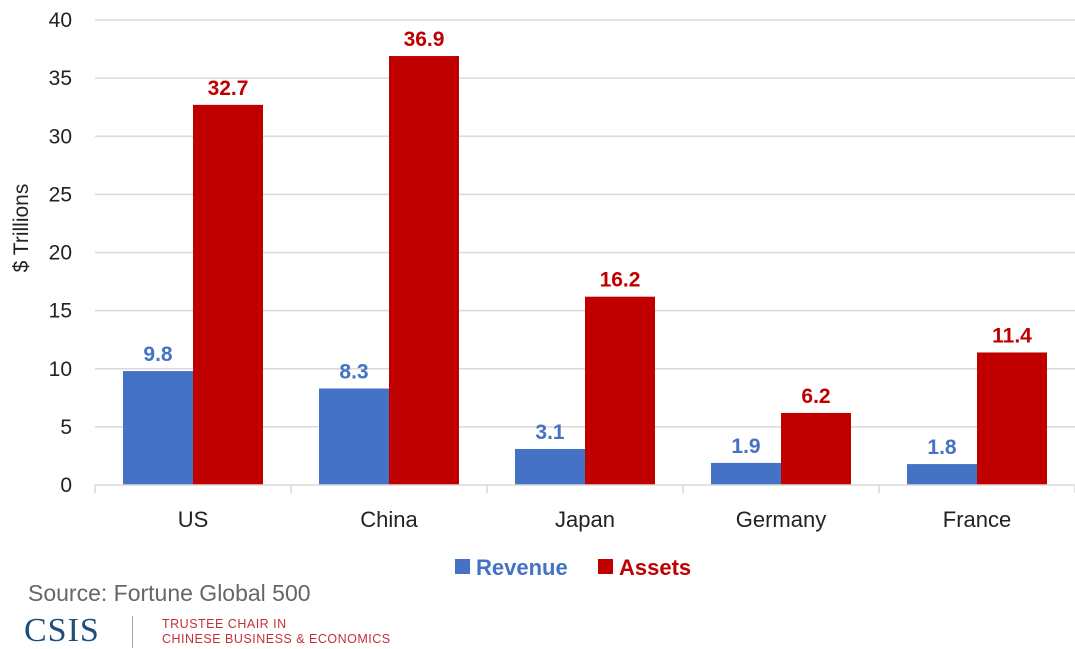 The width and height of the screenshot is (1075, 649). Describe the element at coordinates (942, 447) in the screenshot. I see `data-label-revenue: 1.8` at that location.